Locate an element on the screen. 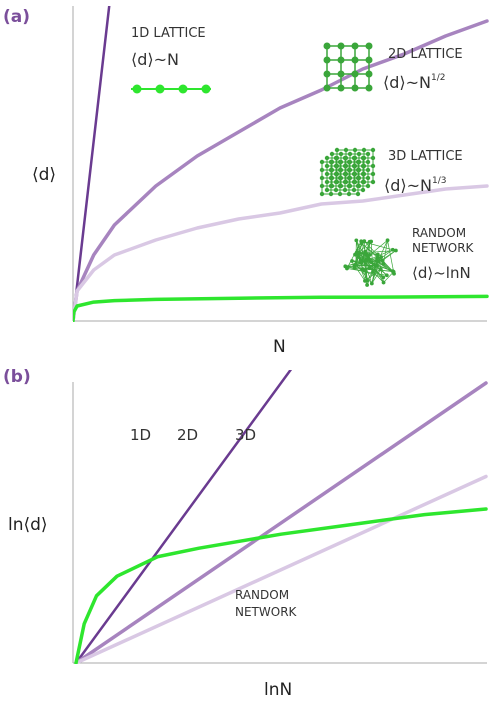 The height and width of the screenshot is (704, 501). label-3d-lattice: 3D LATTICE is located at coordinates (425, 156).